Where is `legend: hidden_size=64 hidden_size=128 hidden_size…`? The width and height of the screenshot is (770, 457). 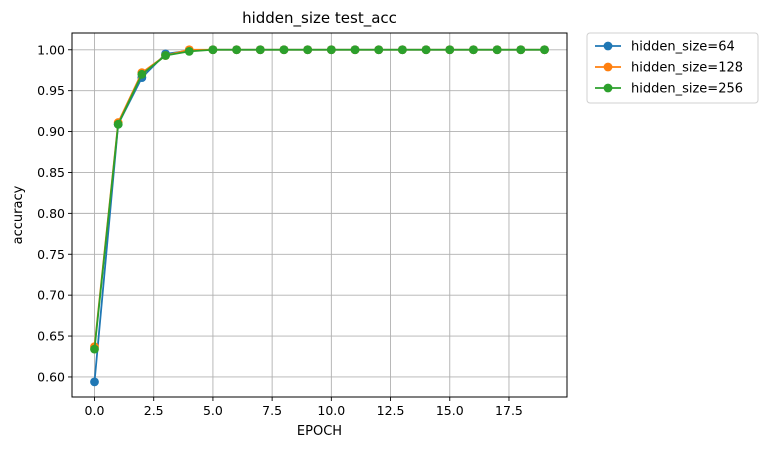
legend: hidden_size=64 hidden_size=128 hidden_size… is located at coordinates (672, 68).